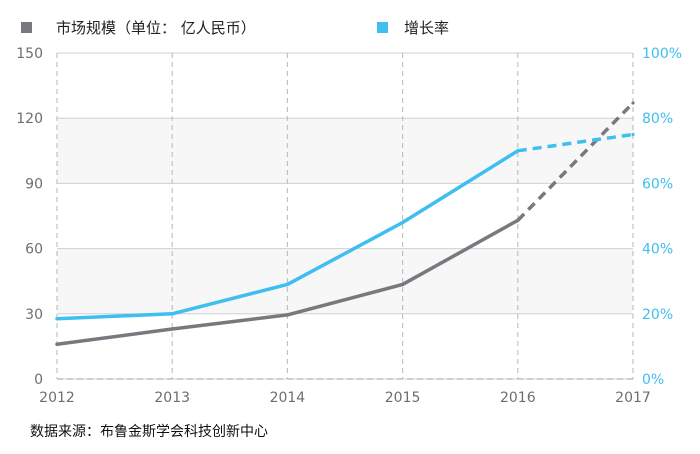 The width and height of the screenshot is (700, 454). What do you see at coordinates (38, 380) in the screenshot?
I see `y-left-tick-label: 0` at bounding box center [38, 380].